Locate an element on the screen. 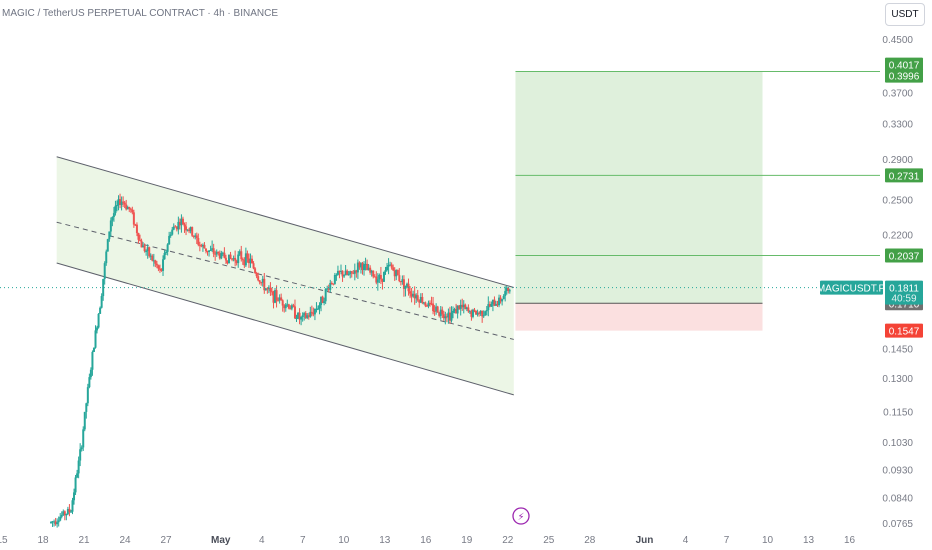 Image resolution: width=932 pixels, height=550 pixels. current-price-text: 0.1811 is located at coordinates (904, 289).